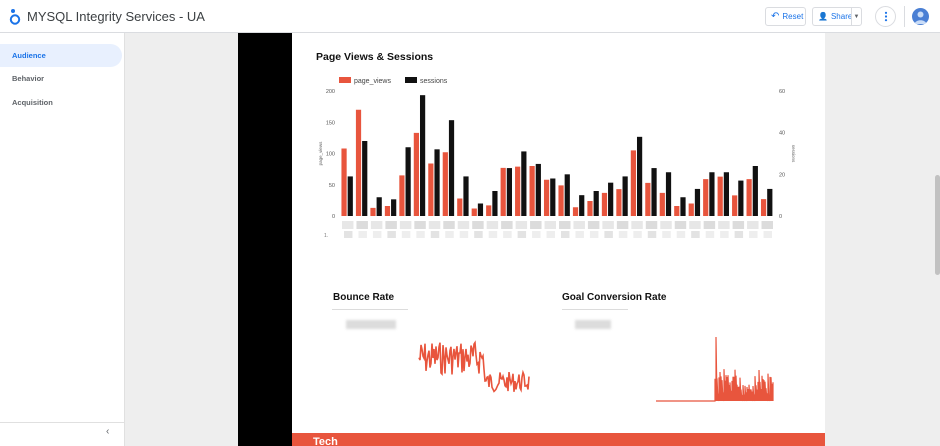  What do you see at coordinates (832, 16) in the screenshot?
I see `share-button: 👤 Share` at bounding box center [832, 16].